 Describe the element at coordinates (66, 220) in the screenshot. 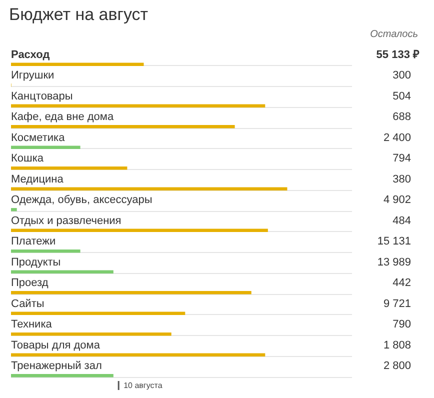

I see `y-tick-label: Отдых и развлечения` at that location.